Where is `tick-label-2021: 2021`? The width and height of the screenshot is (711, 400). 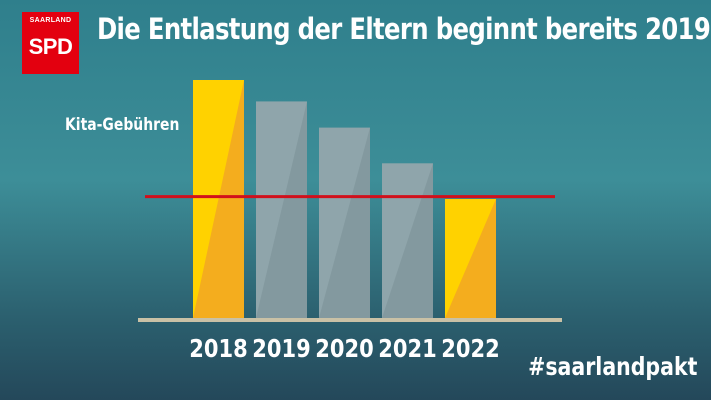
tick-label-2021: 2021 is located at coordinates (407, 349).